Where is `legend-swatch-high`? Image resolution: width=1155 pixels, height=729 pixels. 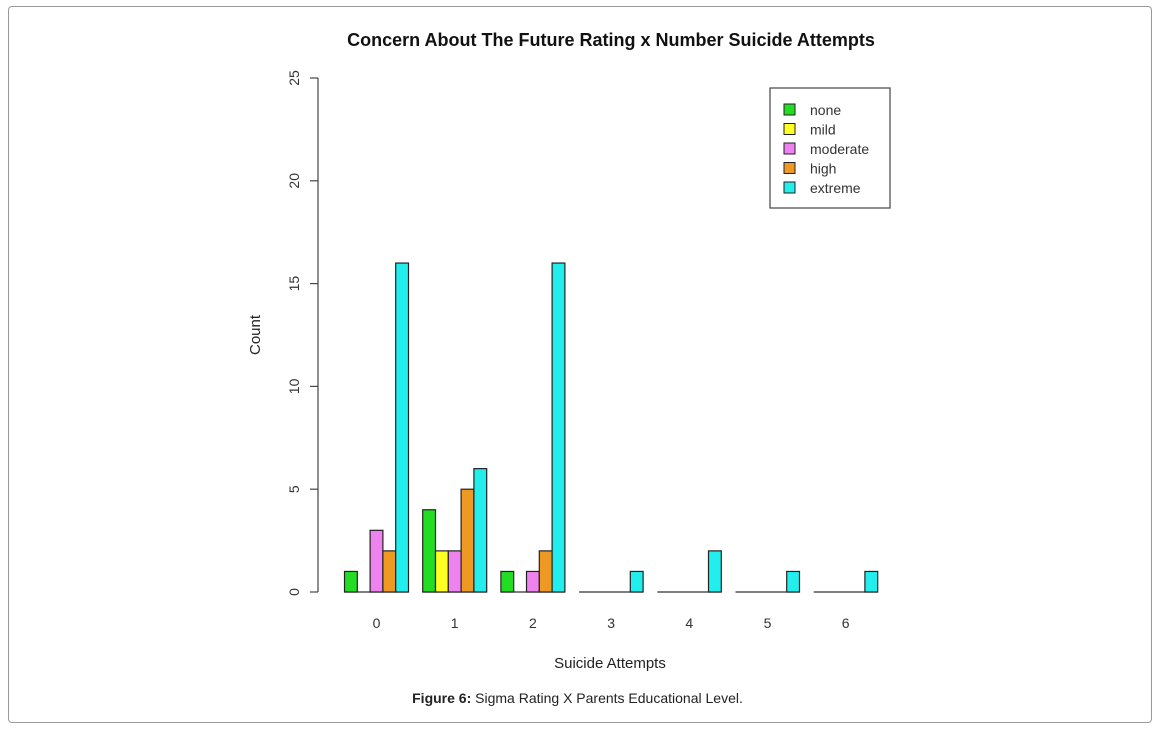
legend-swatch-high is located at coordinates (789, 168).